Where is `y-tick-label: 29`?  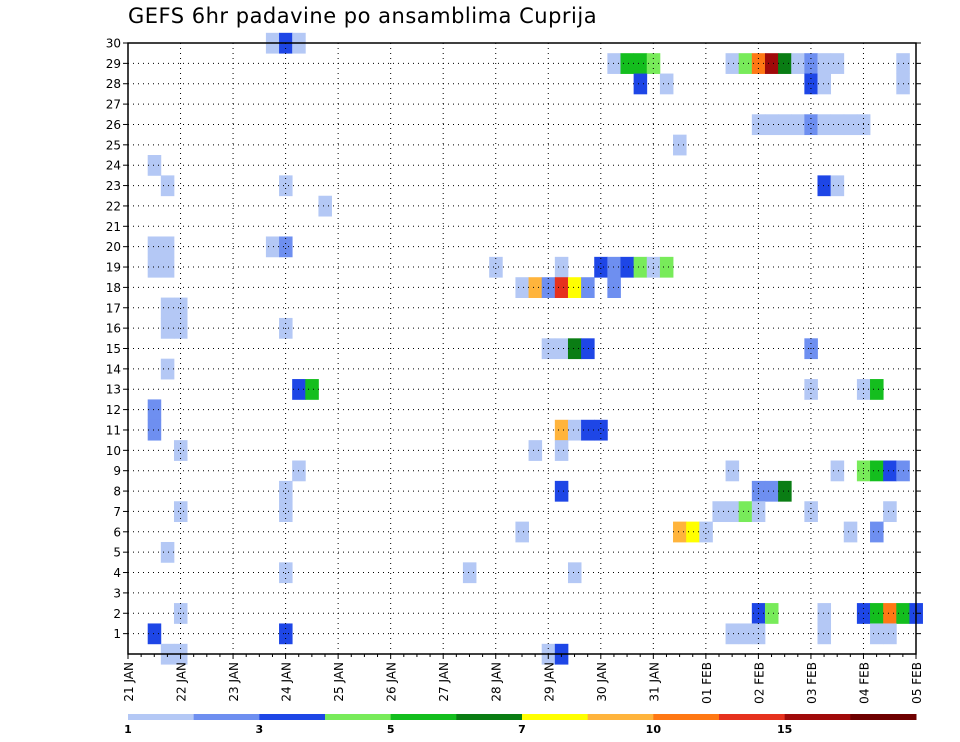
y-tick-label: 29 is located at coordinates (113, 64).